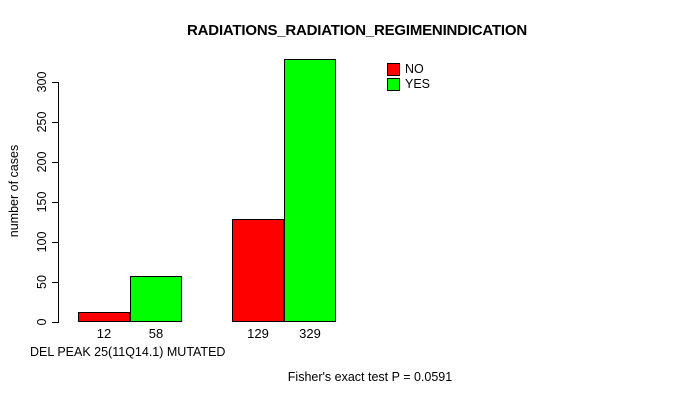 The width and height of the screenshot is (690, 400). I want to click on x-axis-caption: DEL PEAK 25(11Q14.1) MUTATED, so click(128, 352).